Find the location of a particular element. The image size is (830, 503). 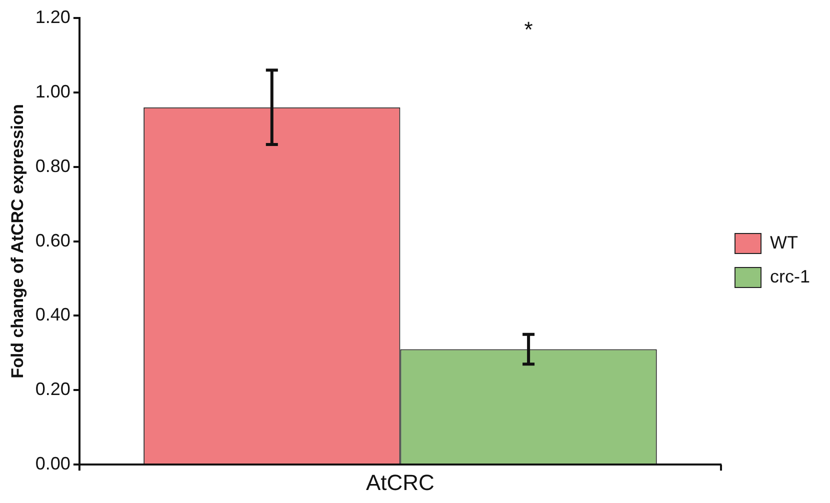

y-axis-title: Fold change of AtCRC expression is located at coordinates (17, 241).